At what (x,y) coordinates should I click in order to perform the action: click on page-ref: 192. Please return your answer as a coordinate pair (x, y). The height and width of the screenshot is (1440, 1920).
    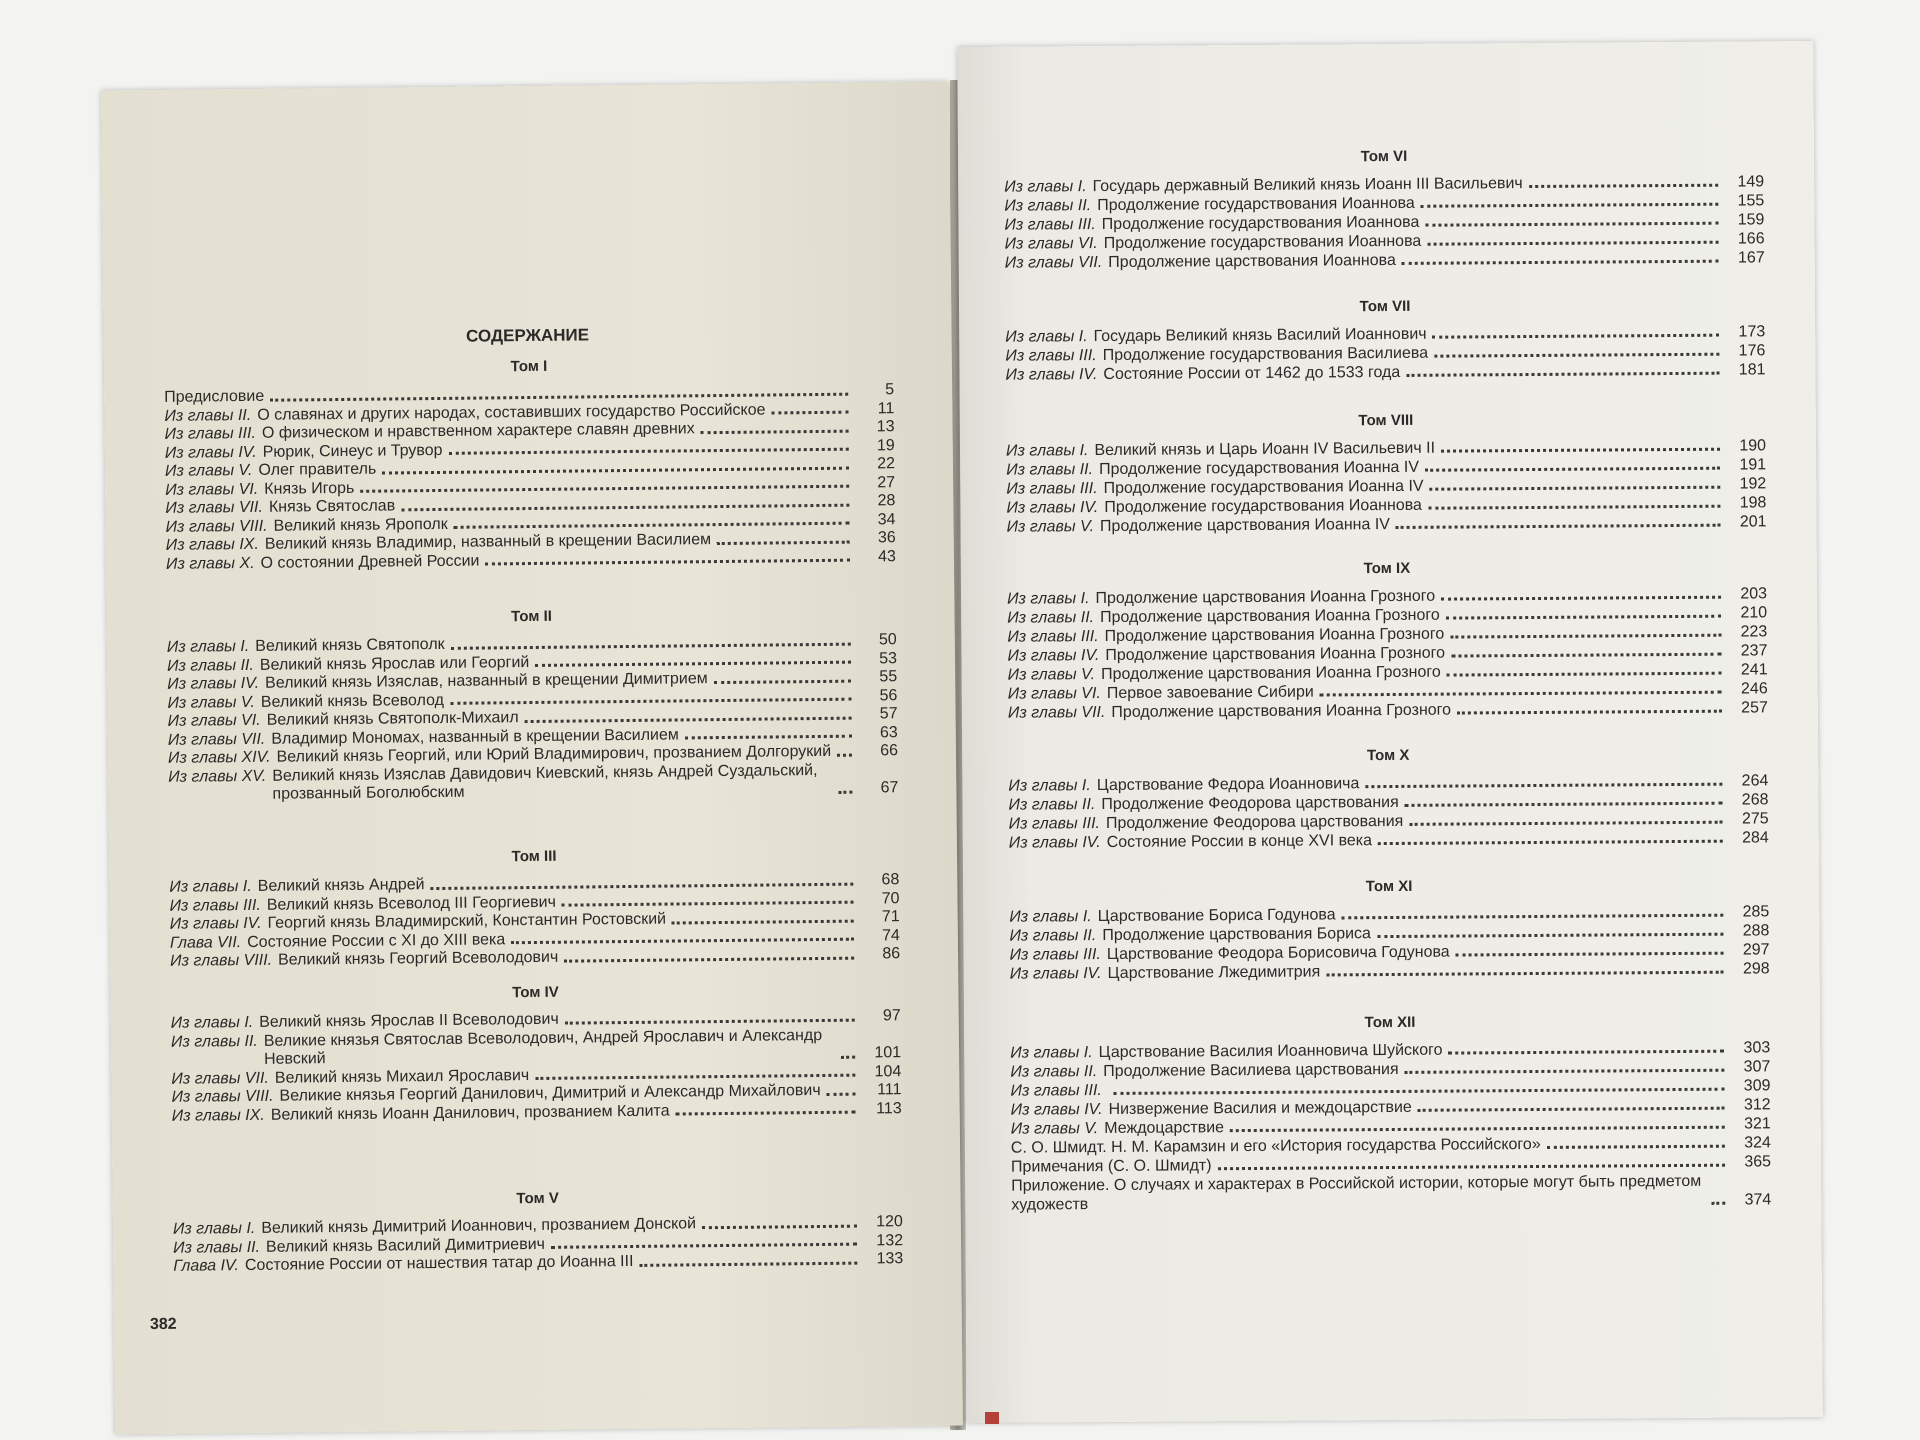
    Looking at the image, I should click on (1753, 484).